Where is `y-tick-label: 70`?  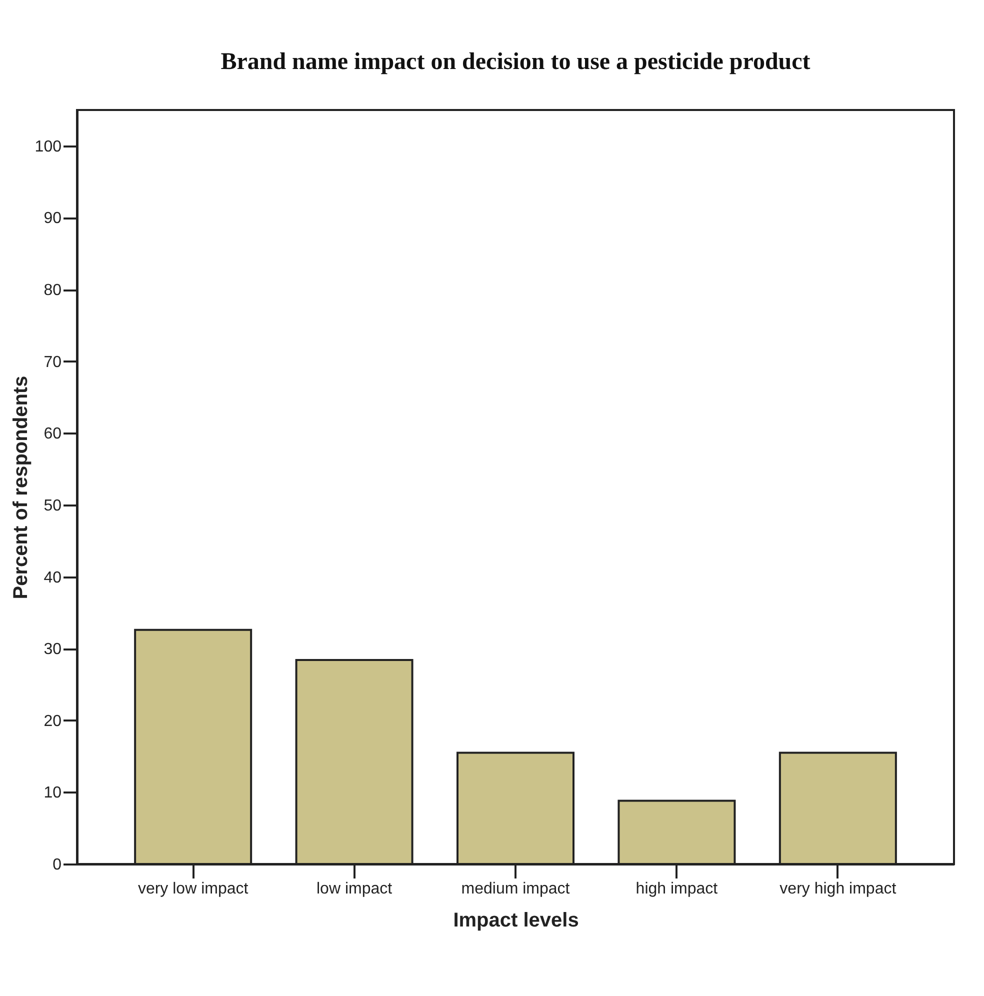 y-tick-label: 70 is located at coordinates (53, 362).